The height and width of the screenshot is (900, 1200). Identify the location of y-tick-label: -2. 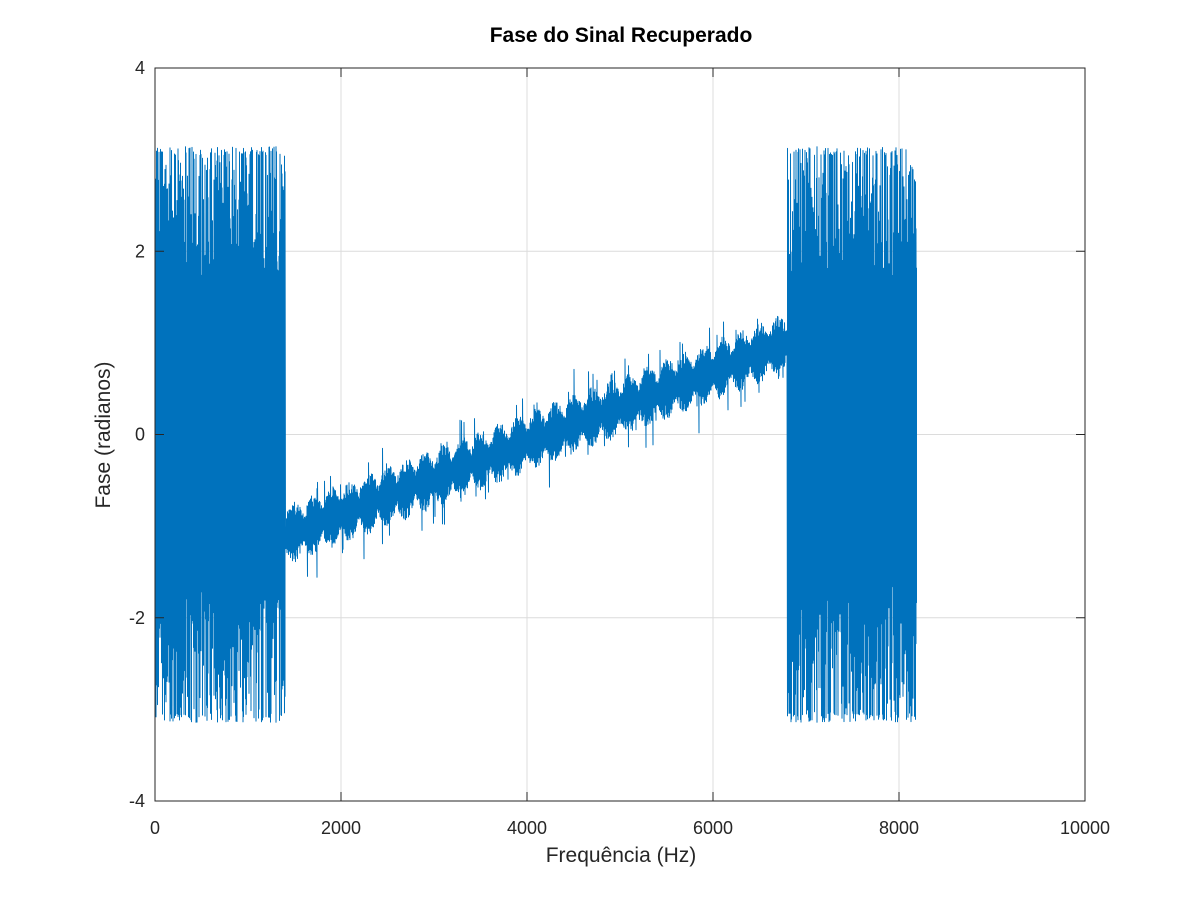
(137, 618).